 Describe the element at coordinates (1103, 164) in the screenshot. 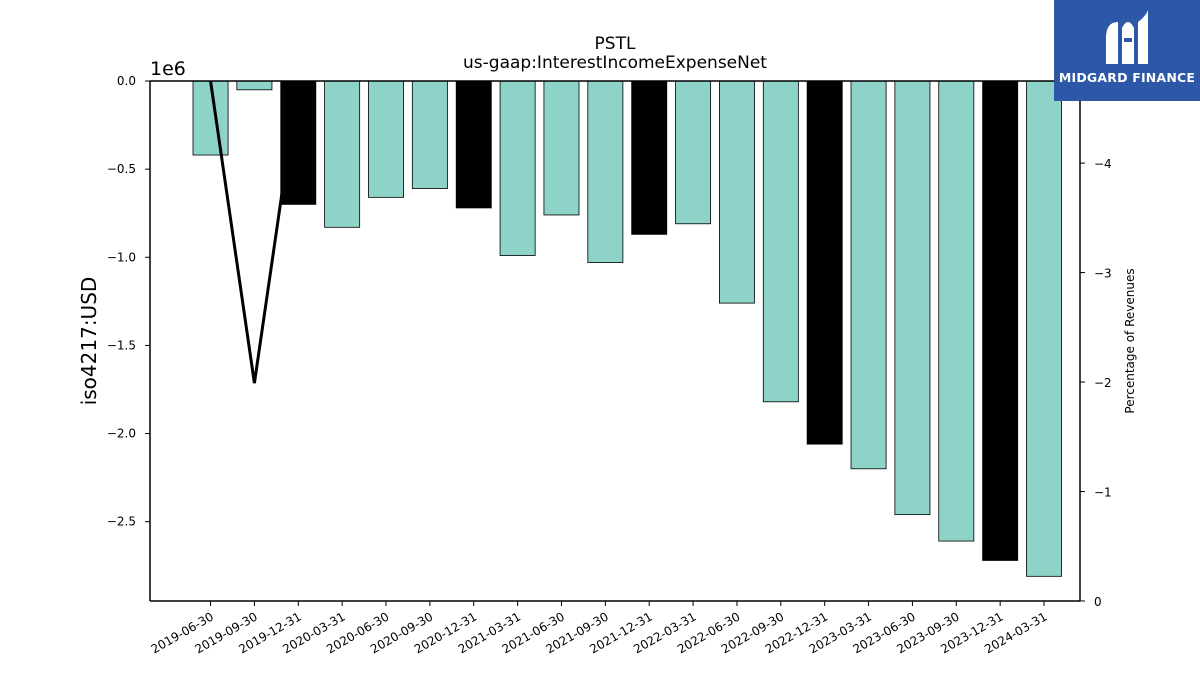

I see `y2-tick-label: −4` at that location.